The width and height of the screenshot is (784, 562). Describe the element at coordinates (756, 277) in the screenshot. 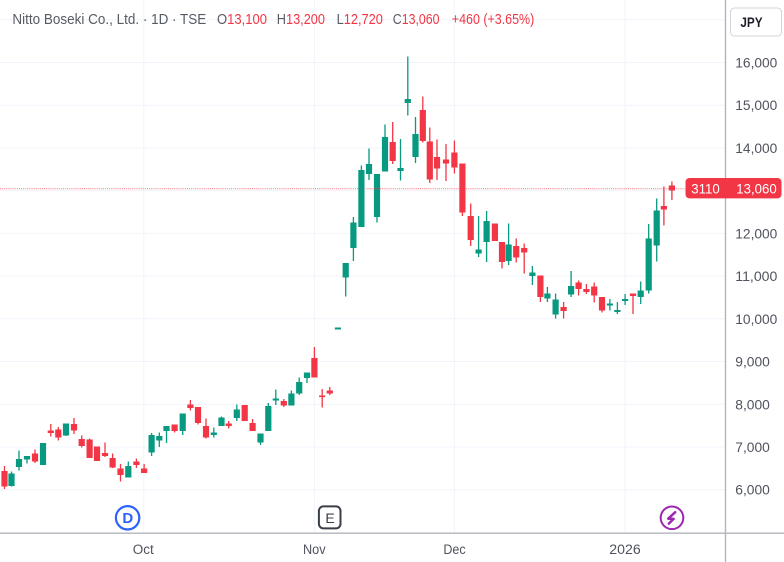

I see `svg-text: 11,000` at that location.